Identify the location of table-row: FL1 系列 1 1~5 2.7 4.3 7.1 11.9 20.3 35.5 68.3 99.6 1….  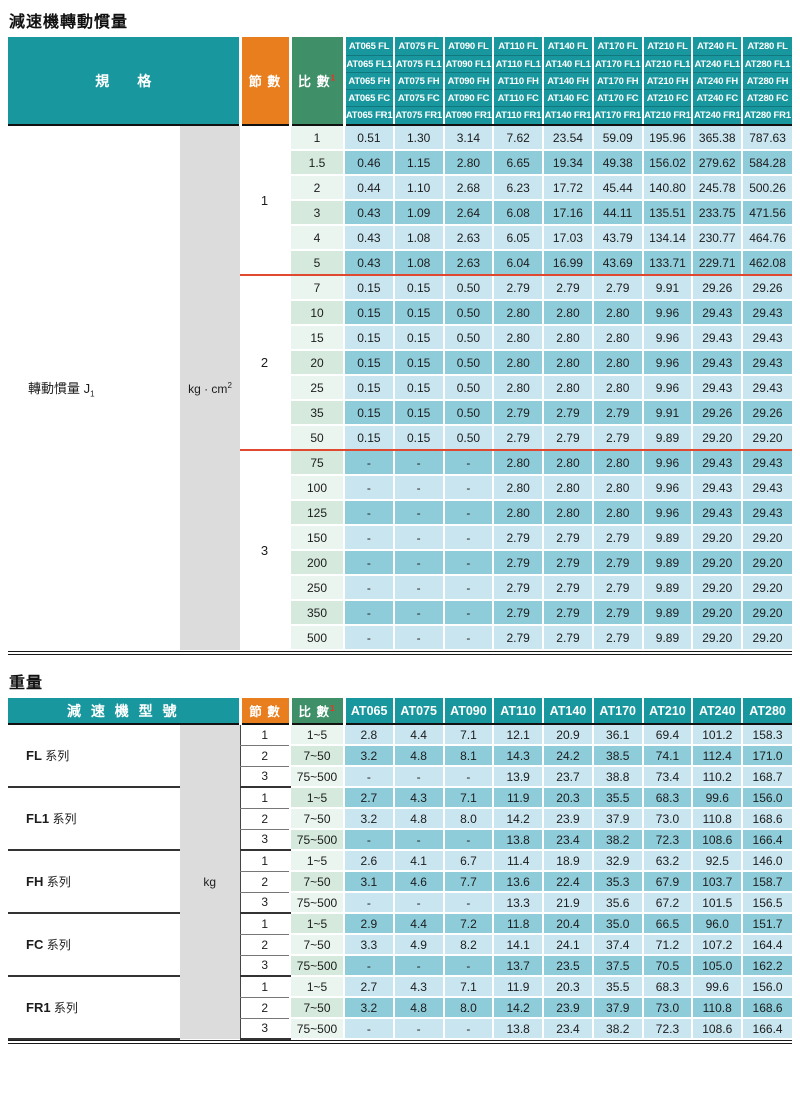
(400, 819).